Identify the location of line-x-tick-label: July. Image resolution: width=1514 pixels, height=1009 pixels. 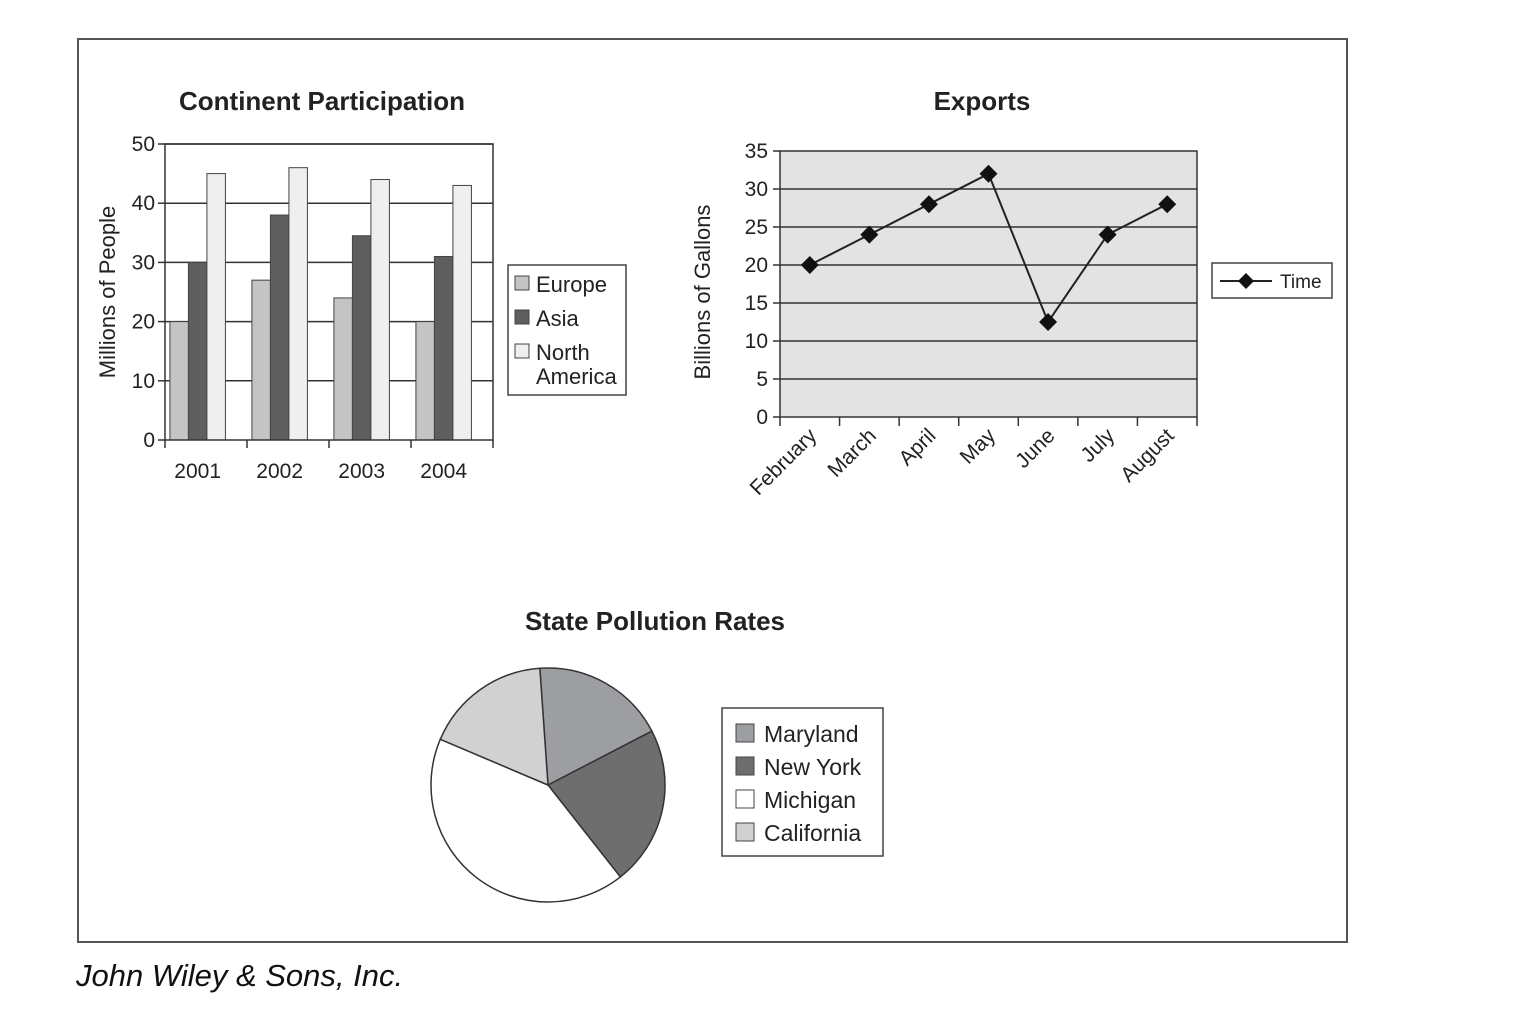
(1097, 445).